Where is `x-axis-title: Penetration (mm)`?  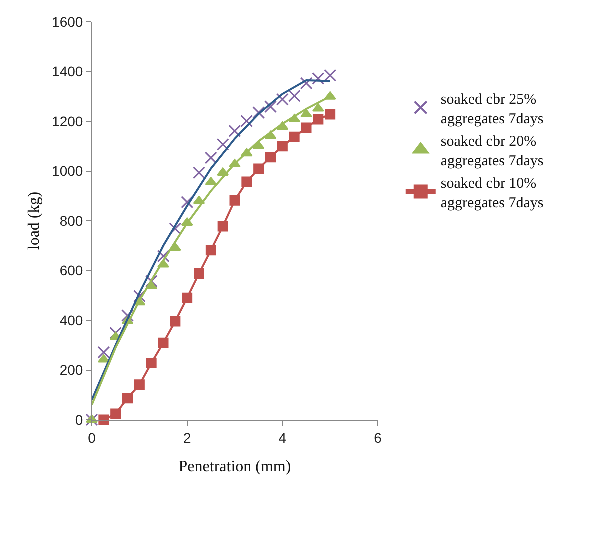 x-axis-title: Penetration (mm) is located at coordinates (235, 467).